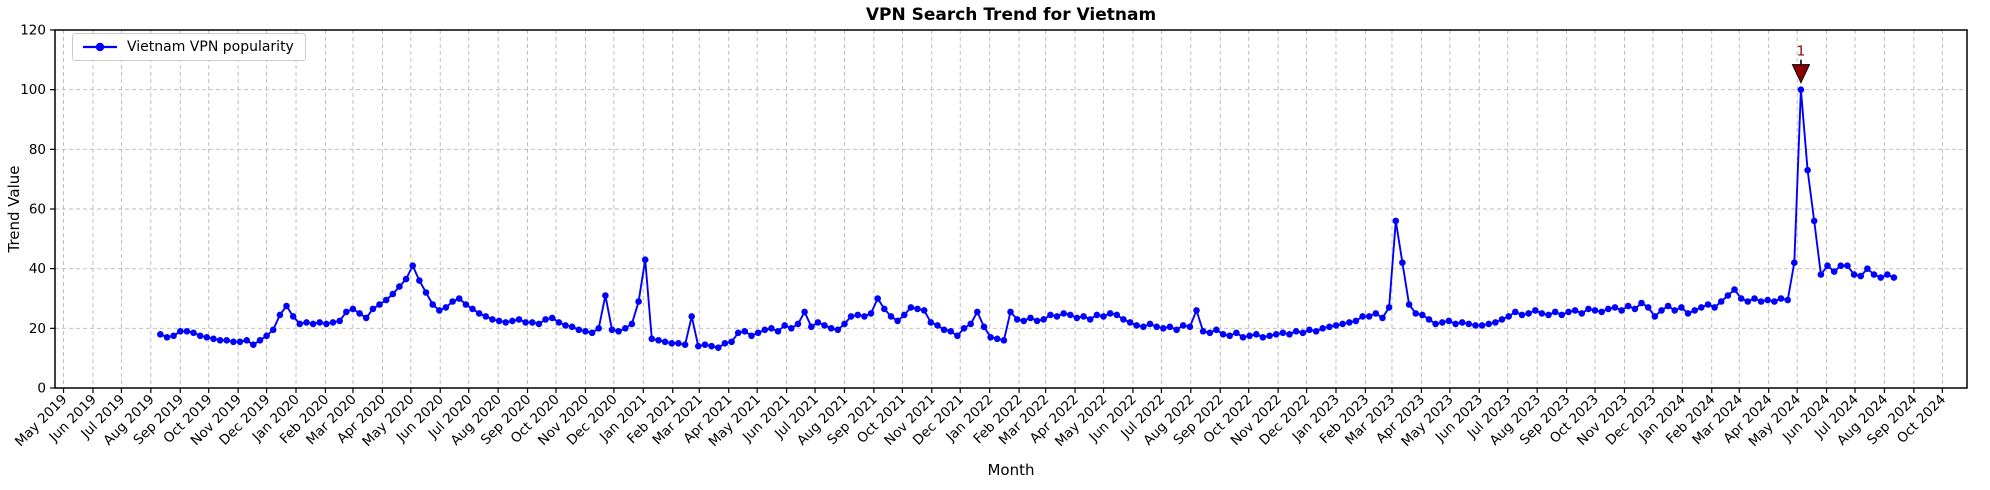  Describe the element at coordinates (1801, 52) in the screenshot. I see `peak-annotation-label: 1` at that location.